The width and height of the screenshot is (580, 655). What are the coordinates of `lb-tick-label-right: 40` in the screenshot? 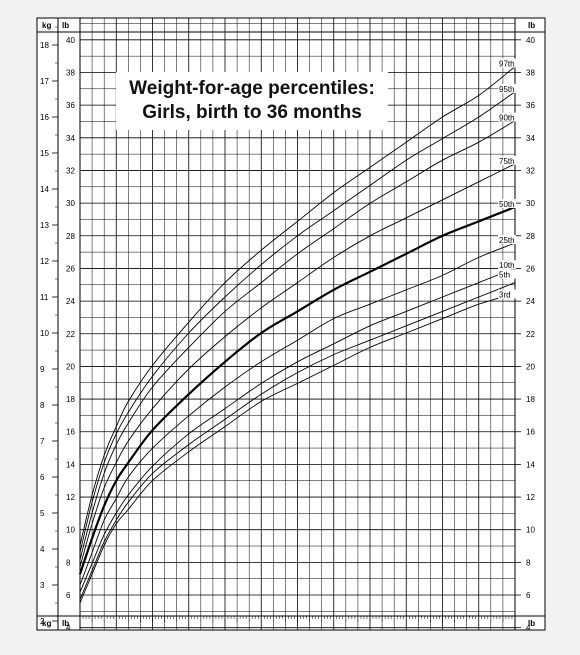 It's located at (530, 40).